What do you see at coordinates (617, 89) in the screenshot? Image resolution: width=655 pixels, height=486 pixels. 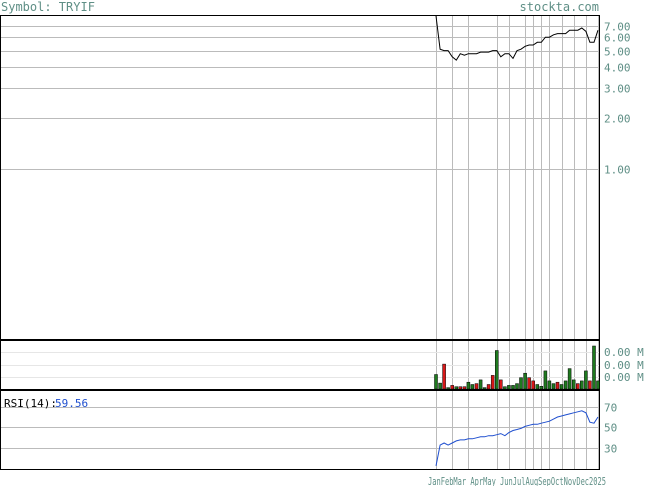 I see `price-tick-label: 3.00` at bounding box center [617, 89].